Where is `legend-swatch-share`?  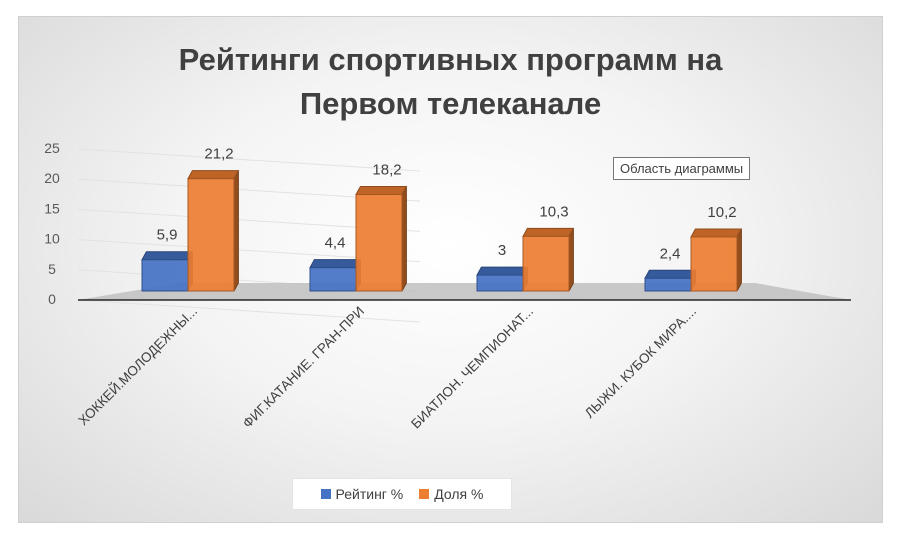
legend-swatch-share is located at coordinates (424, 494).